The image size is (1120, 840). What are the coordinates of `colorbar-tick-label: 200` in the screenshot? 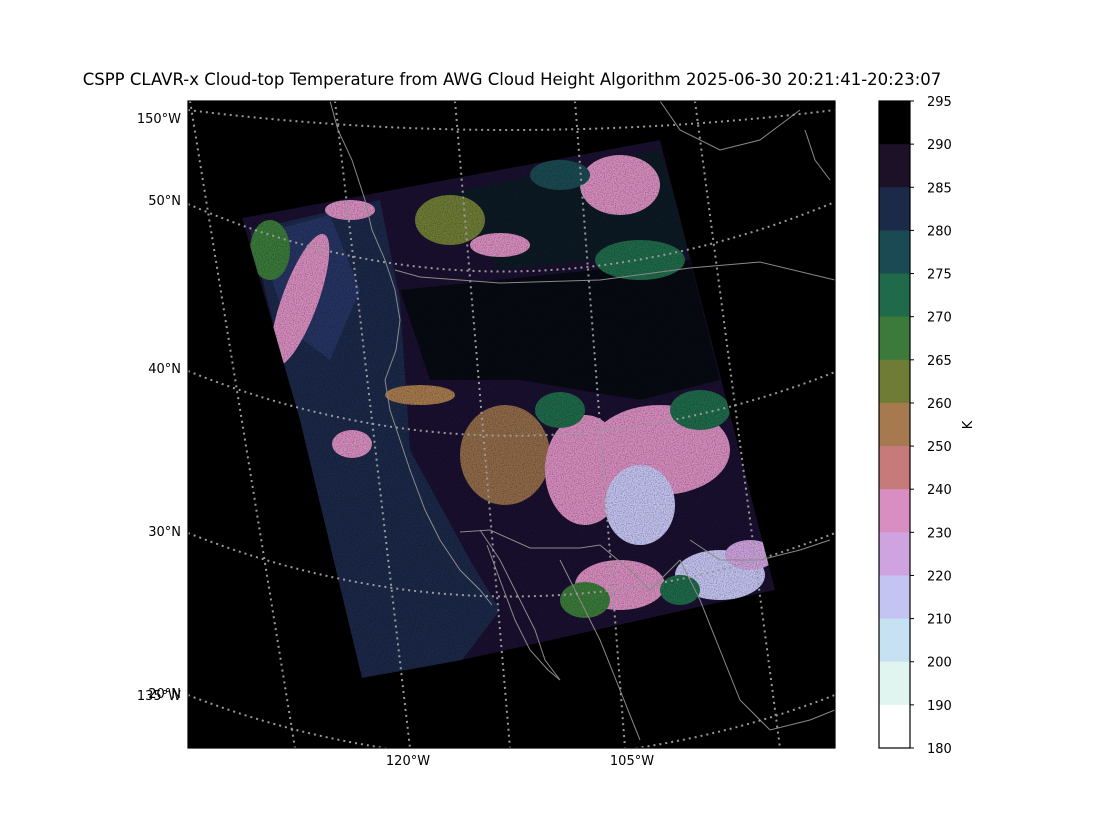 It's located at (939, 663).